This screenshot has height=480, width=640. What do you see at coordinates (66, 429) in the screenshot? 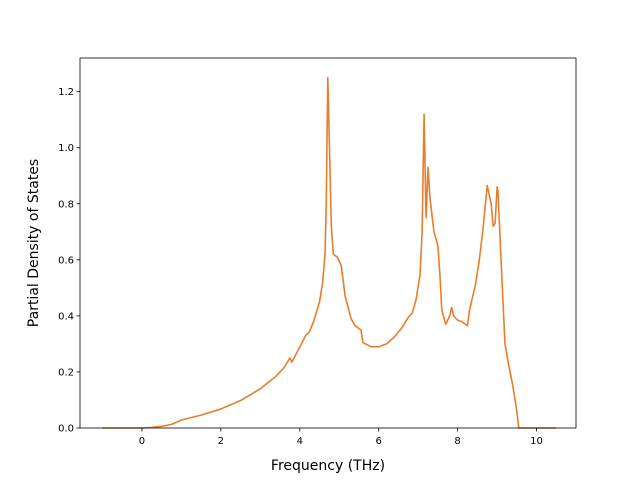
I see `y-tick-label: 0.0` at bounding box center [66, 429].